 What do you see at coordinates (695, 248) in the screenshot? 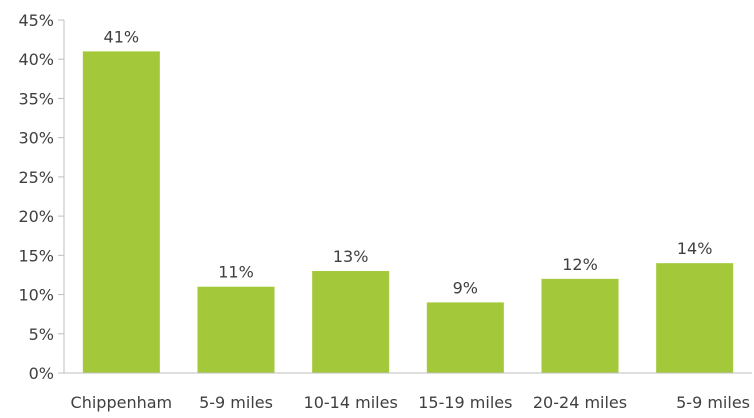
I see `data-label: 14%` at bounding box center [695, 248].